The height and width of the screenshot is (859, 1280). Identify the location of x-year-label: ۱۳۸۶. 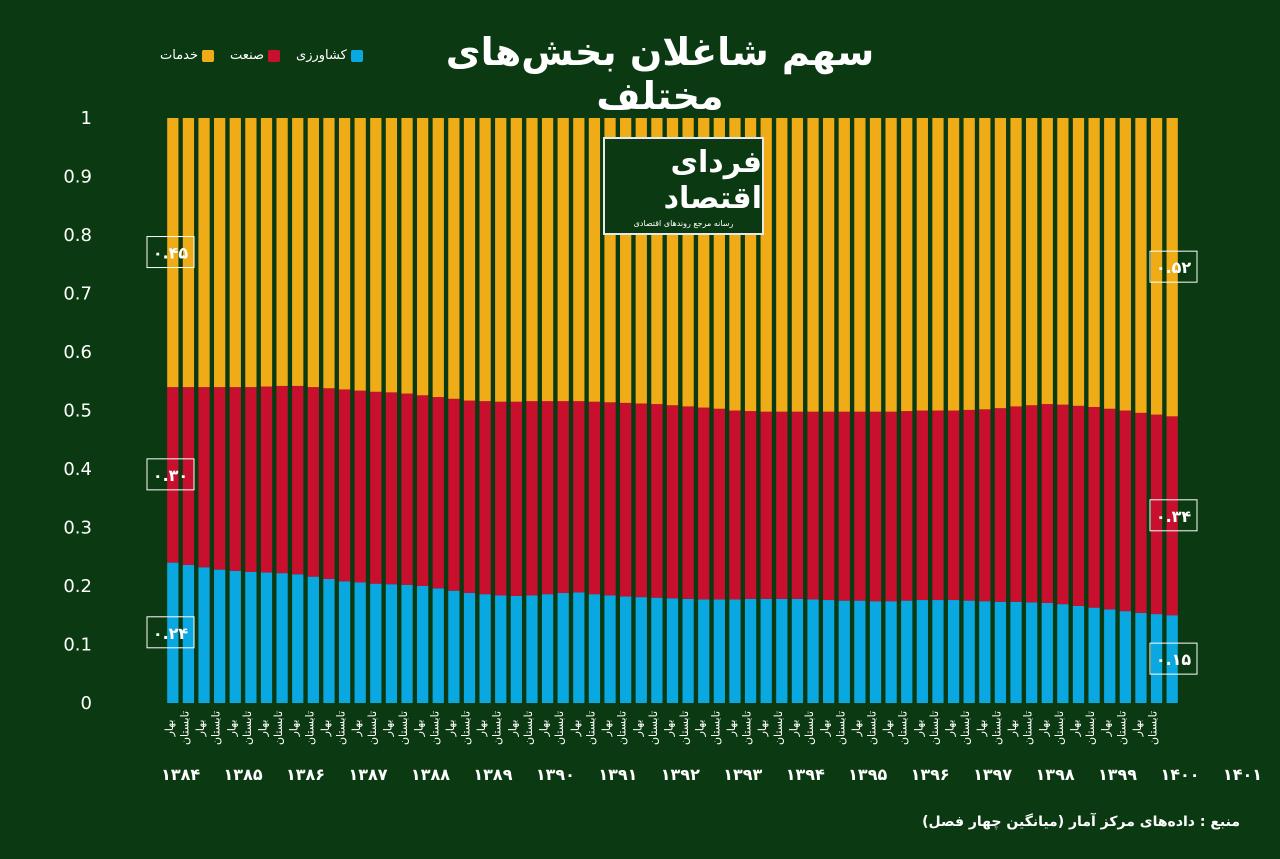
(305, 774).